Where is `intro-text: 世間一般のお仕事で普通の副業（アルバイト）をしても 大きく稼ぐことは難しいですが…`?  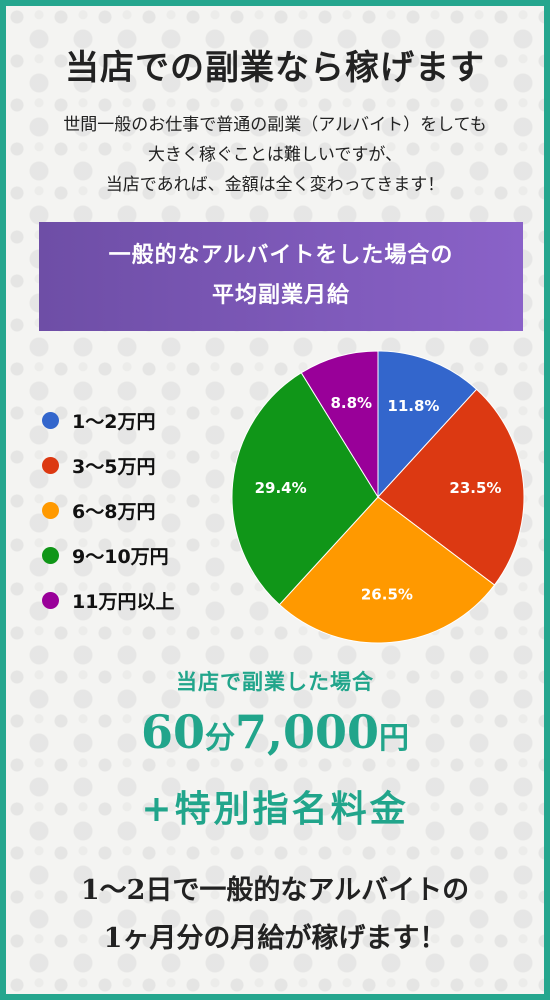 intro-text: 世間一般のお仕事で普通の副業（アルバイト）をしても 大きく稼ぐことは難しいですが… is located at coordinates (275, 155).